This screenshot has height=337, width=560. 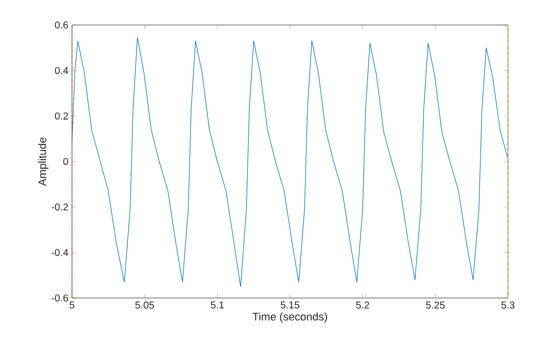 What do you see at coordinates (508, 305) in the screenshot?
I see `x-tick-label: 5.3` at bounding box center [508, 305].